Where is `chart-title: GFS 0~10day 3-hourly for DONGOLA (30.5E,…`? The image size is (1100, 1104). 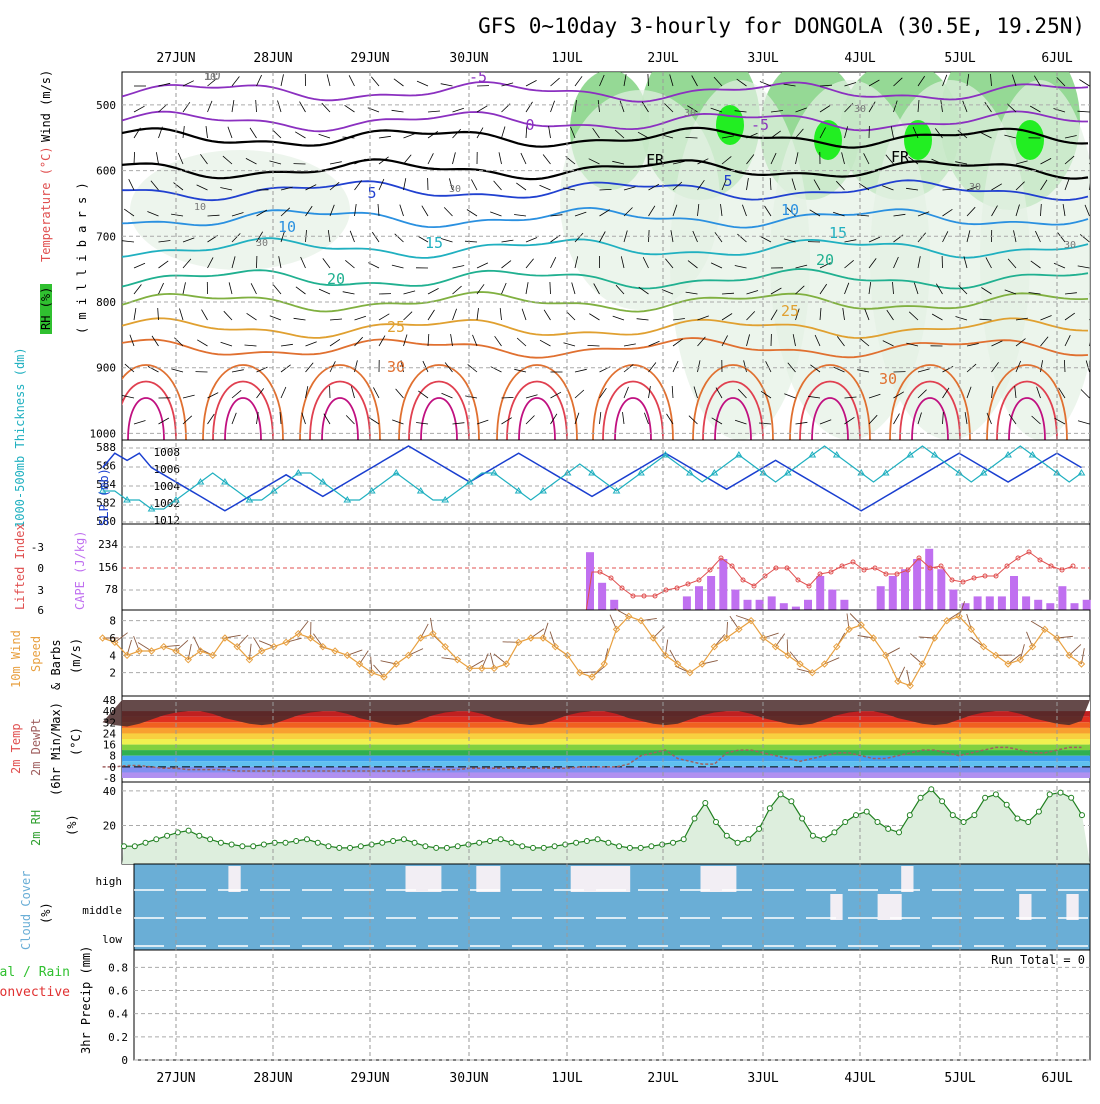
chart-title: GFS 0~10day 3-hourly for DONGOLA (30.5E,… is located at coordinates (781, 26).